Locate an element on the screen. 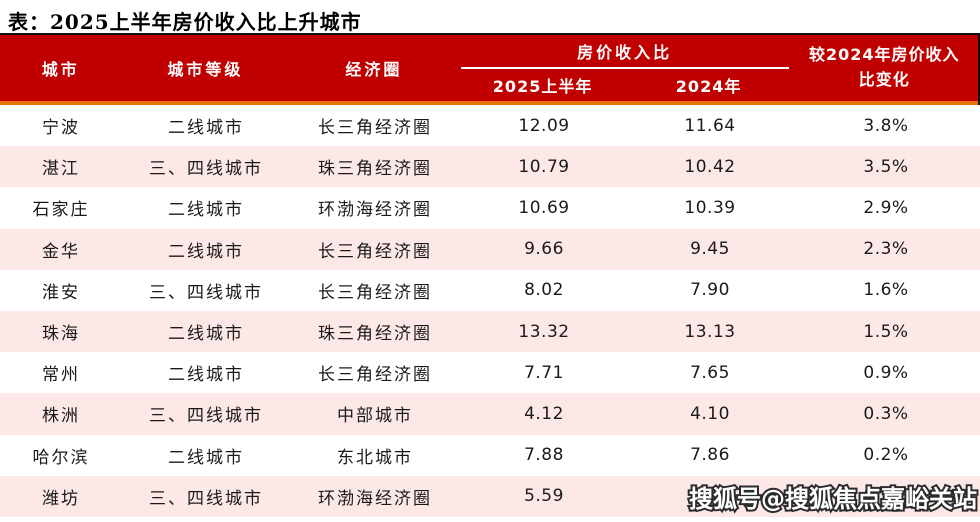 This screenshot has height=522, width=980. table-row: 宁波 二线城市 长三角经济圈 12.09 11.64 3.8% is located at coordinates (490, 126).